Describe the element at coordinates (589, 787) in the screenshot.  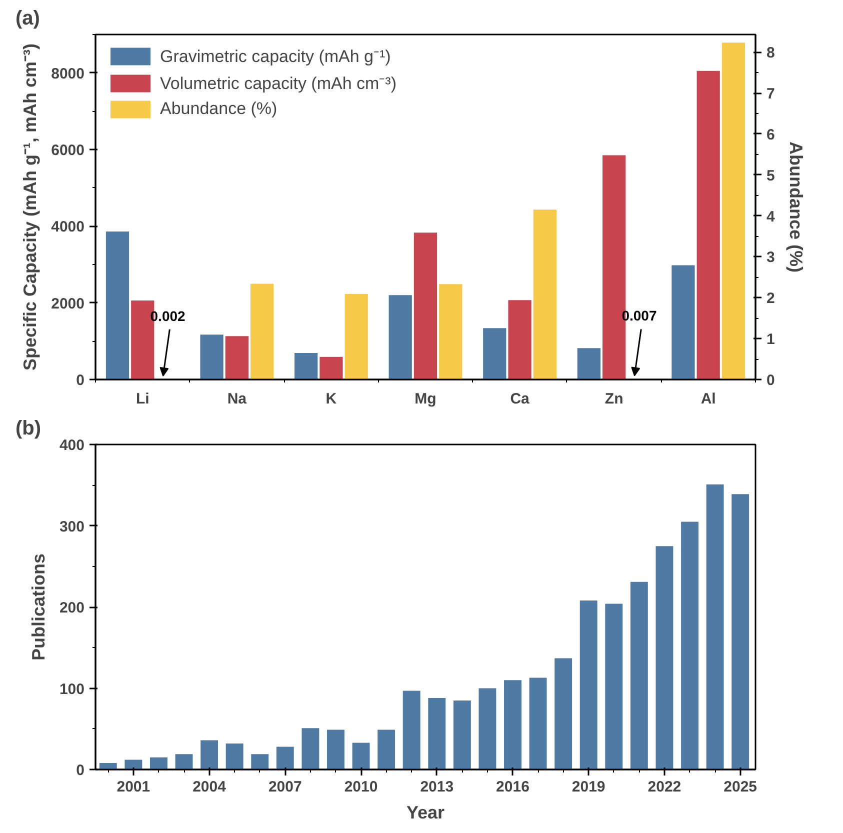
I see `x-tick-label: 2019` at that location.